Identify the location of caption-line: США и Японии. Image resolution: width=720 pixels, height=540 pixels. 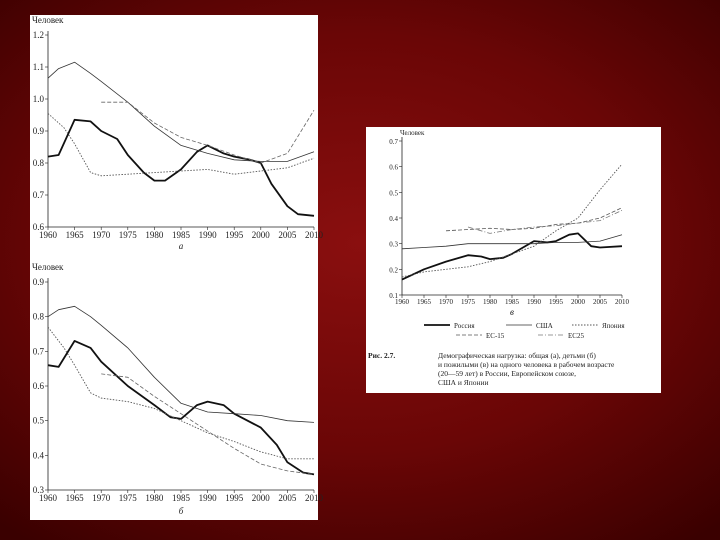
(463, 382).